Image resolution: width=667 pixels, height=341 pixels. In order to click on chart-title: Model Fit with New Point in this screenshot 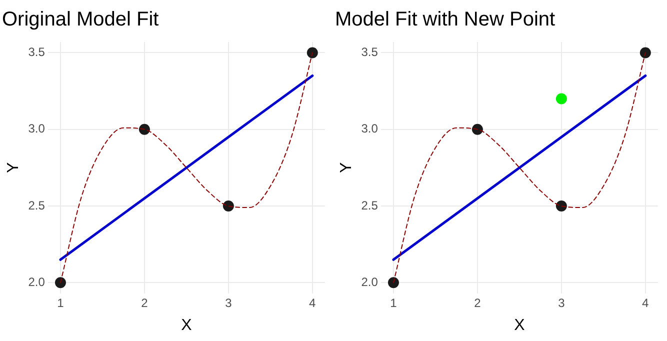, I will do `click(445, 19)`.